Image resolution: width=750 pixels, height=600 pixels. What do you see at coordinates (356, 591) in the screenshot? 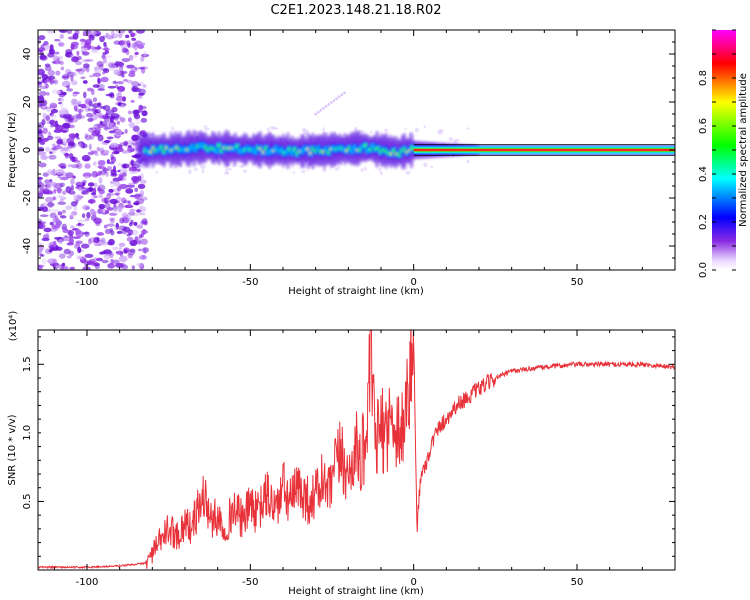
I see `snr-xlabel: Height of straight line (km)` at bounding box center [356, 591].